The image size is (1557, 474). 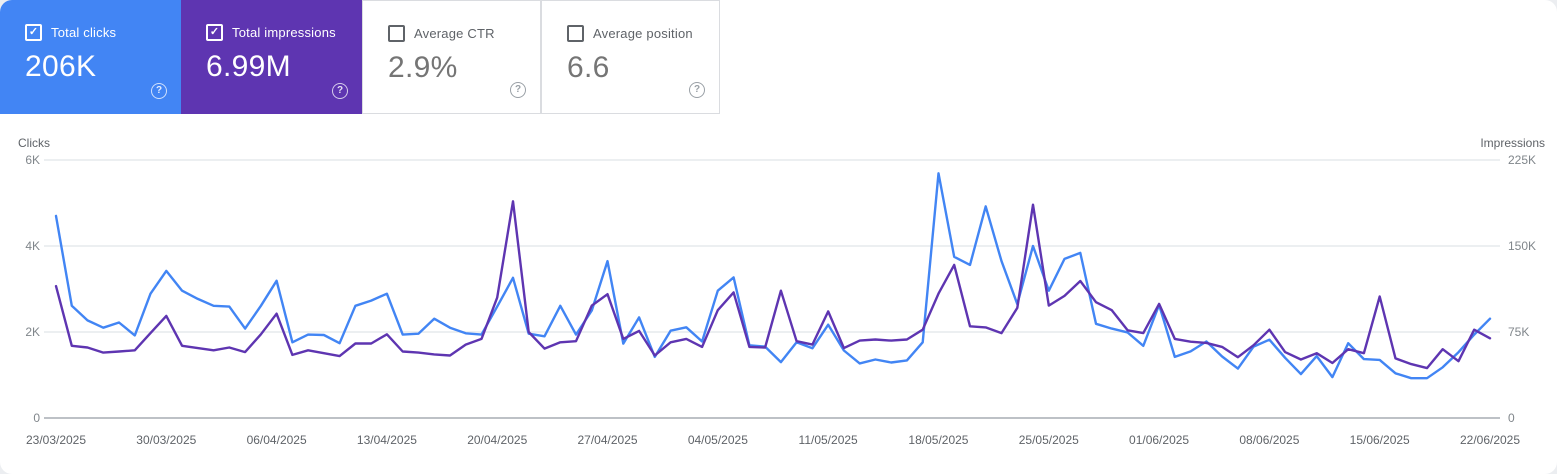 I want to click on metric-card-value: 6.99M, so click(x=248, y=66).